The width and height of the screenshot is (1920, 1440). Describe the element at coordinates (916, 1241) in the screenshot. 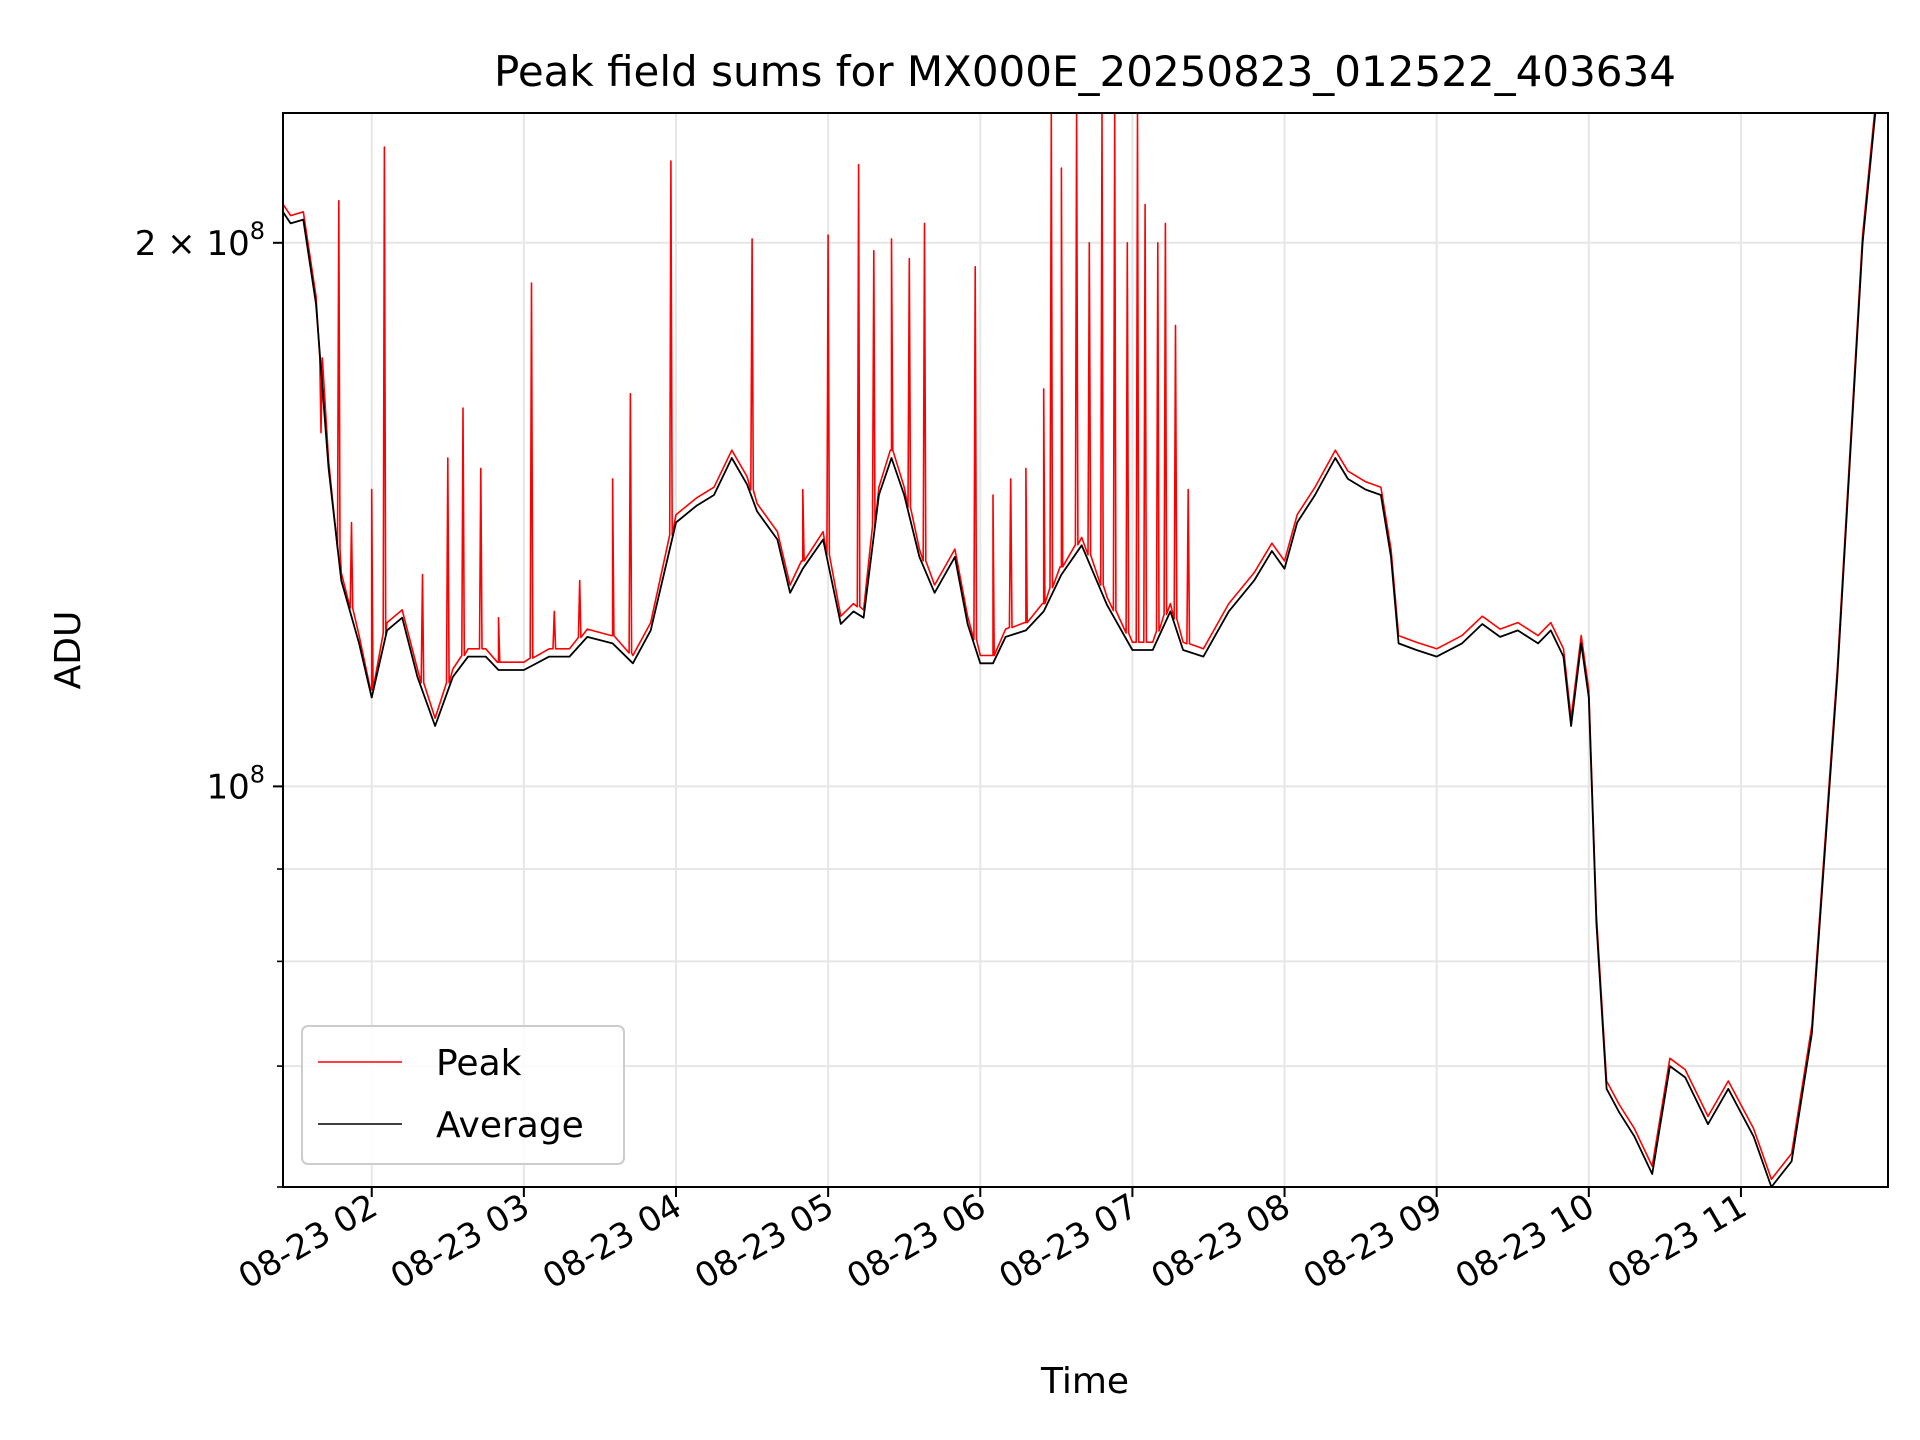

I see `x-tick-label: 08-23 06` at that location.